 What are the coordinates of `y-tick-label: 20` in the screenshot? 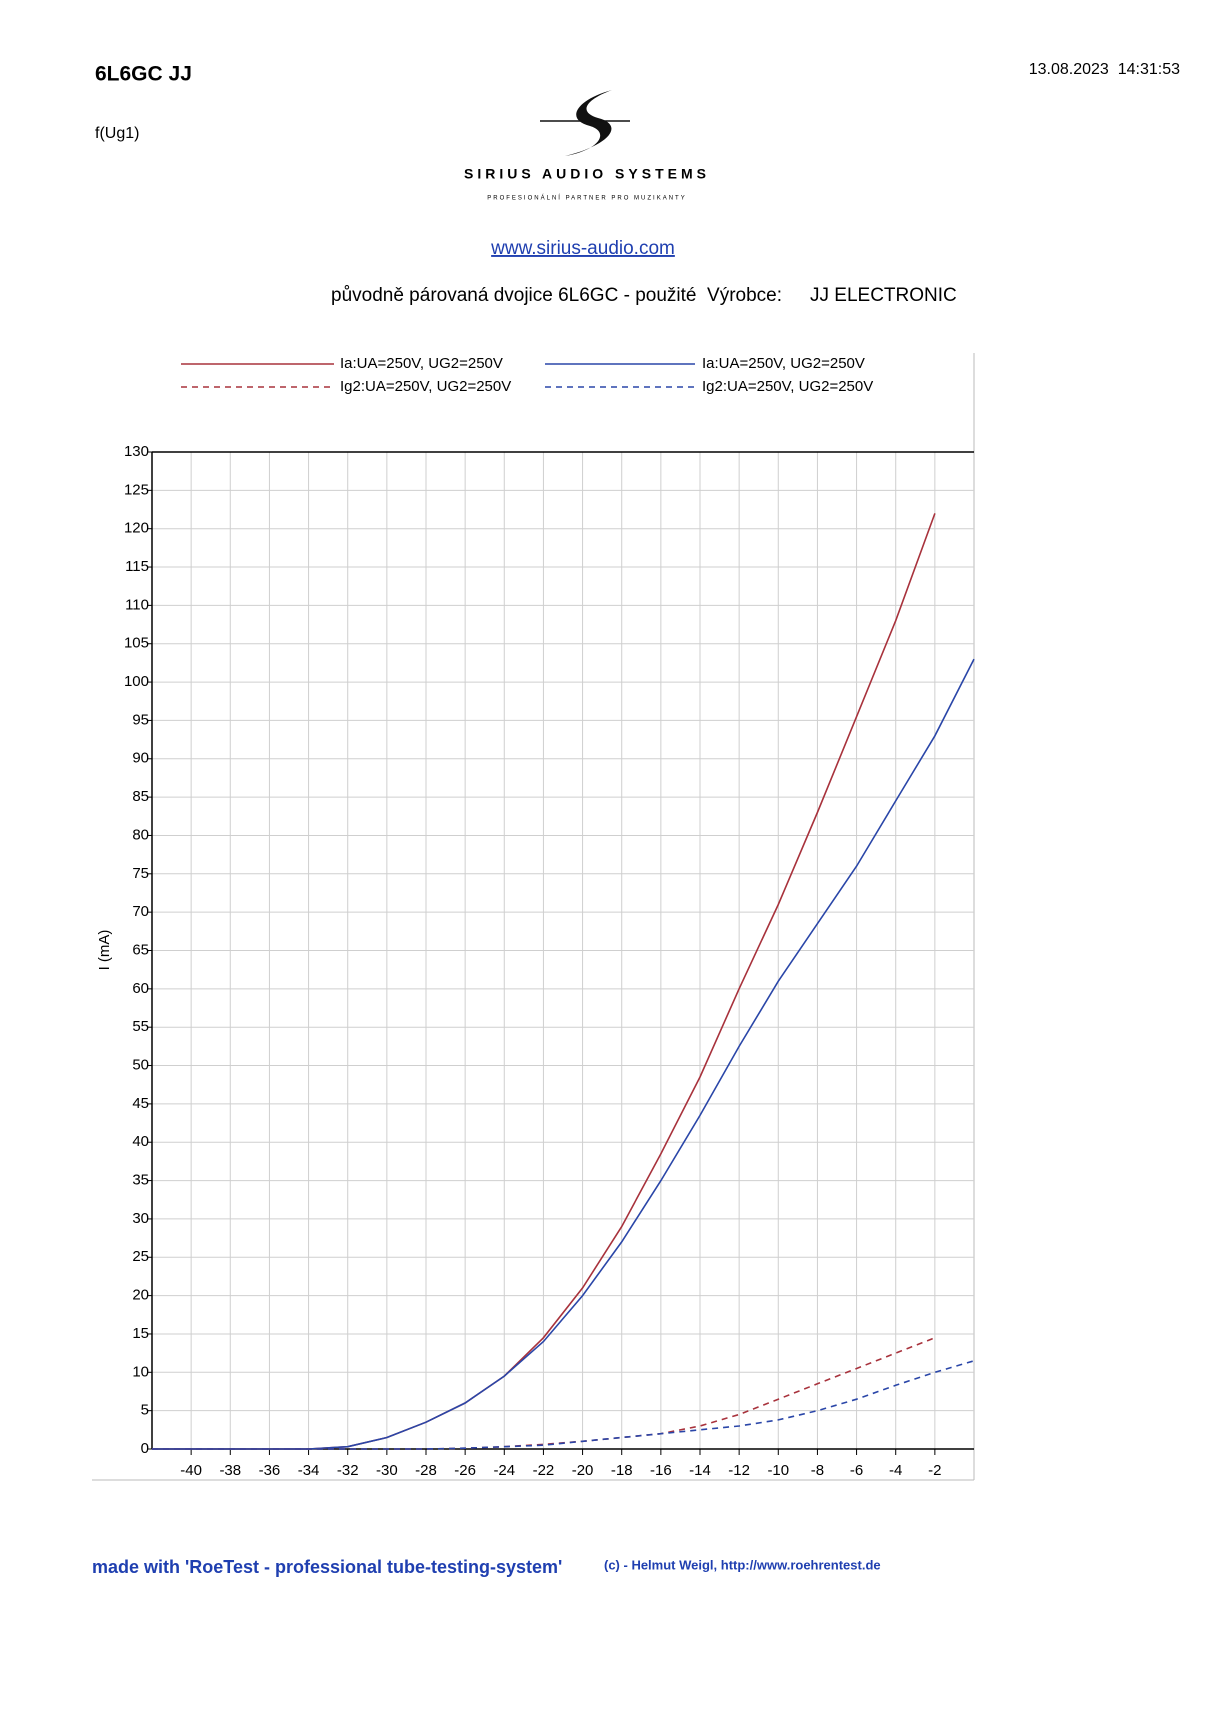 It's located at (140, 1295).